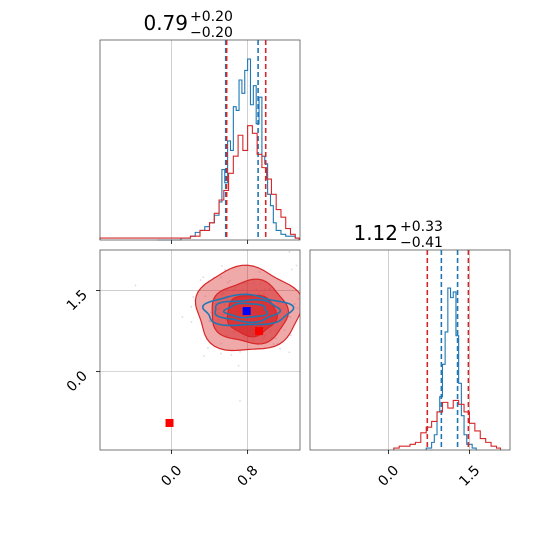  What do you see at coordinates (247, 476) in the screenshot?
I see `x-tick-label: 0.8` at bounding box center [247, 476].